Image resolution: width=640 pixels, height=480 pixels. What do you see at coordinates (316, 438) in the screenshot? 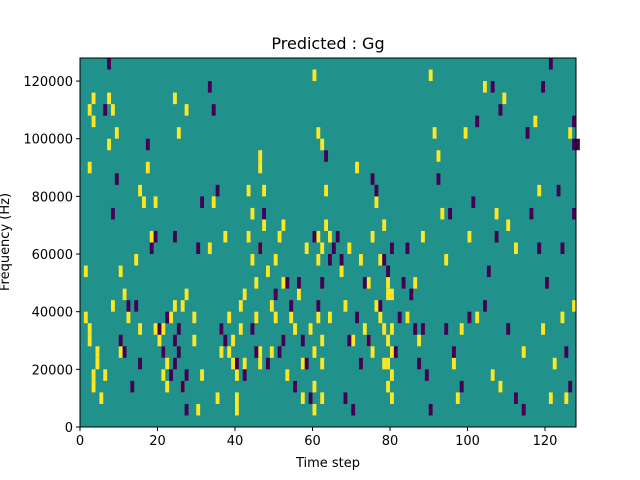
I see `x-axis: 0 20 40 60 80 100 120` at bounding box center [316, 438].